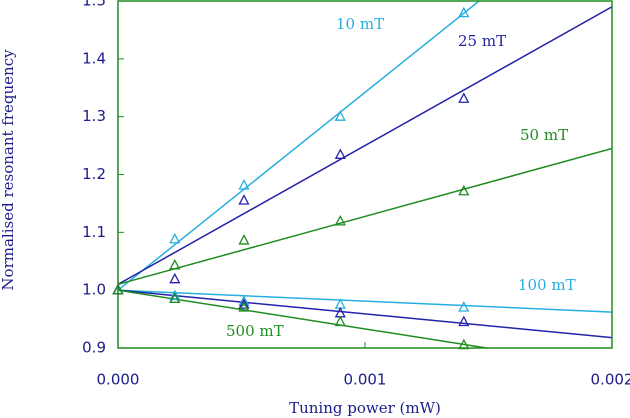  What do you see at coordinates (255, 331) in the screenshot?
I see `series-label: 500 mT` at bounding box center [255, 331].